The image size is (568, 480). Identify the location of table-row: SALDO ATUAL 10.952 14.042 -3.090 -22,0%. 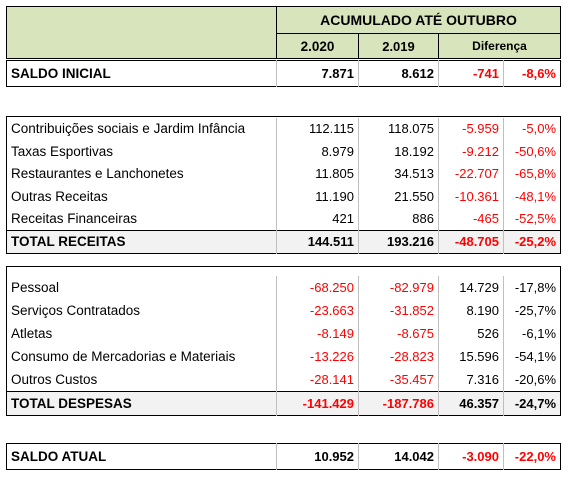
(284, 456).